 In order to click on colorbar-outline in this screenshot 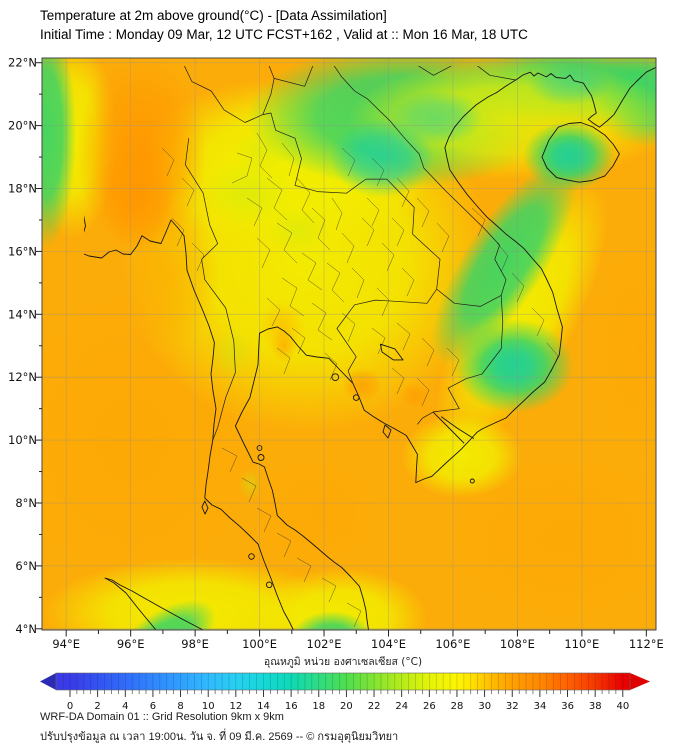, I will do `click(343, 681)`.